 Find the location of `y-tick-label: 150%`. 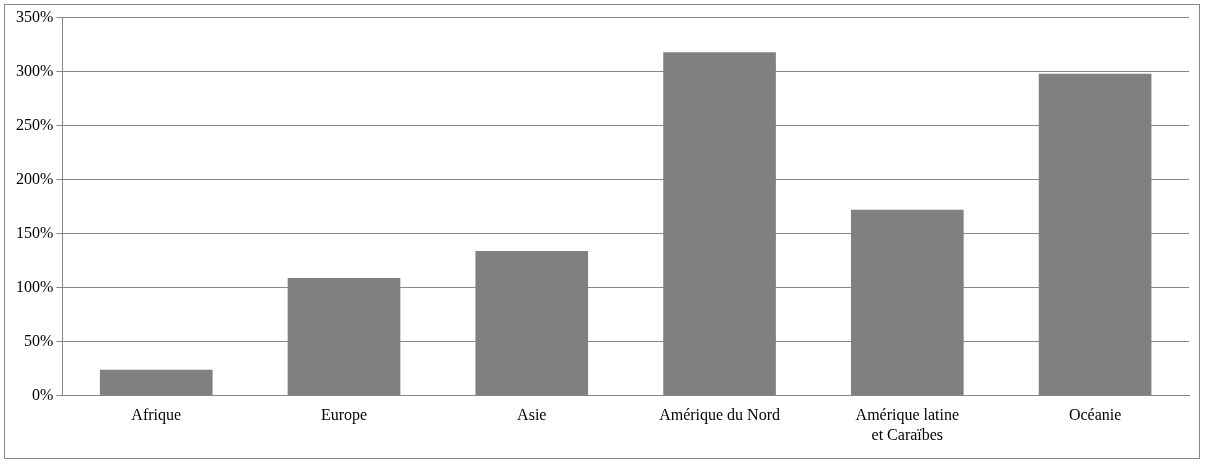

y-tick-label: 150% is located at coordinates (35, 232).